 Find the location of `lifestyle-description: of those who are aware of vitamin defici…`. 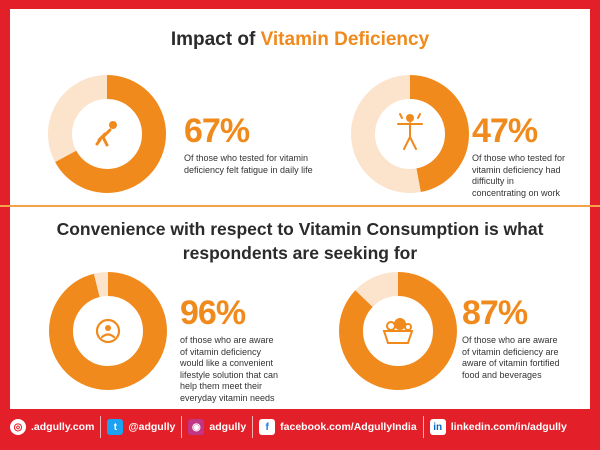

lifestyle-description: of those who are aware of vitamin defici… is located at coordinates (255, 369).